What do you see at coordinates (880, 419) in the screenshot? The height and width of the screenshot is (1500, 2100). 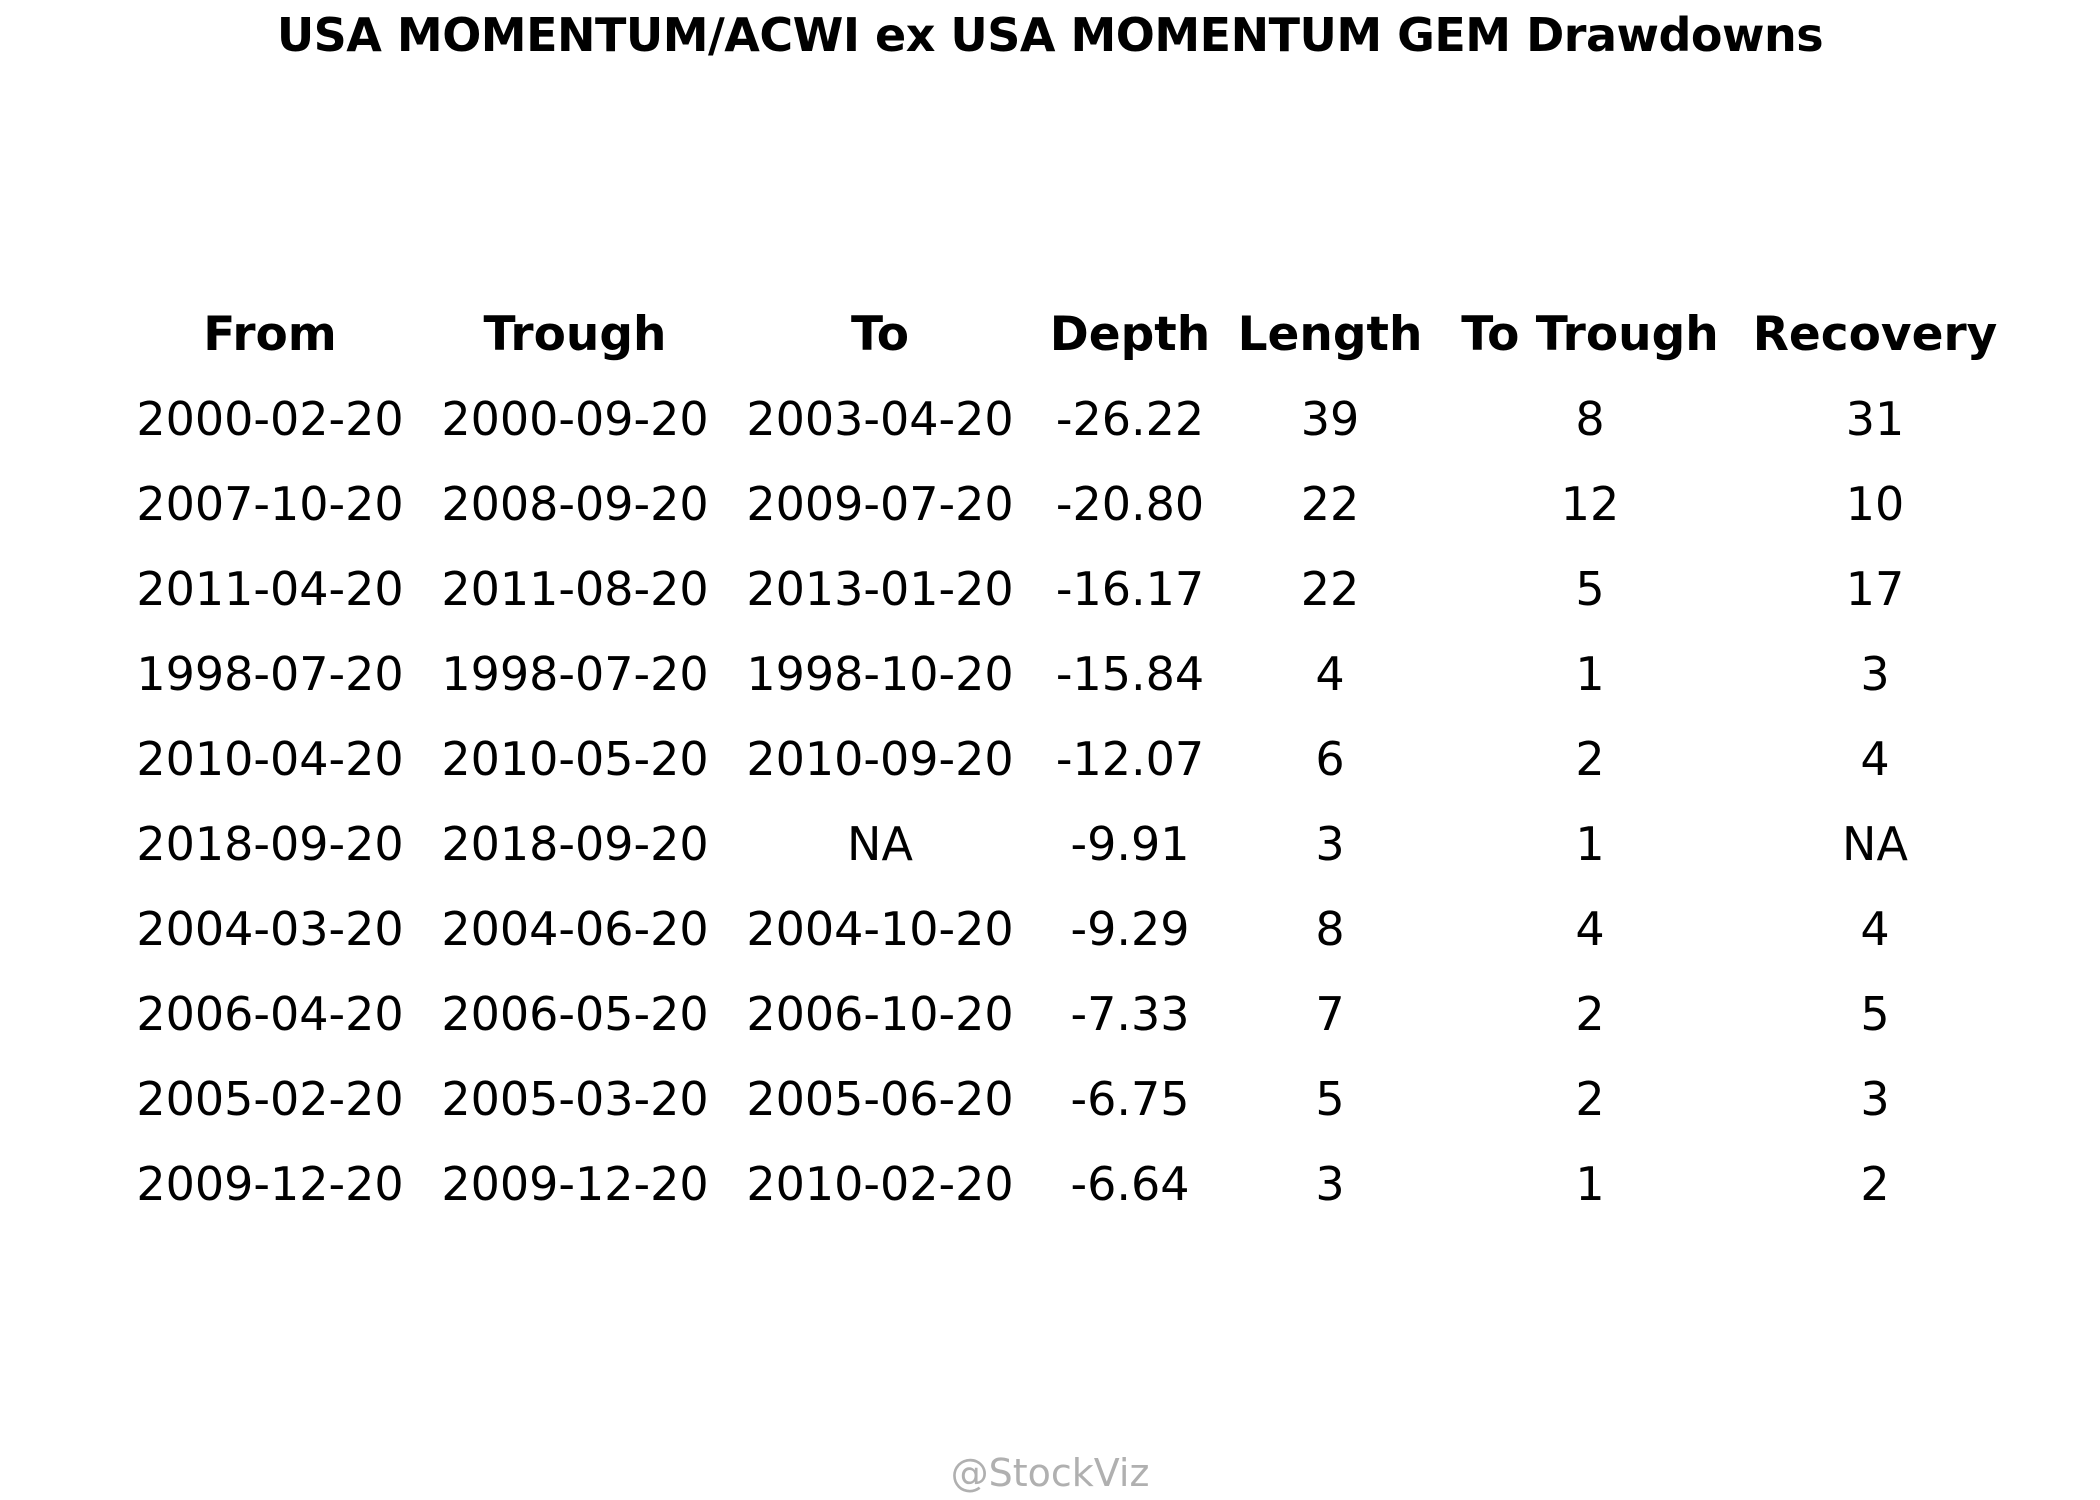 I see `cell-to: 2003-04-20` at bounding box center [880, 419].